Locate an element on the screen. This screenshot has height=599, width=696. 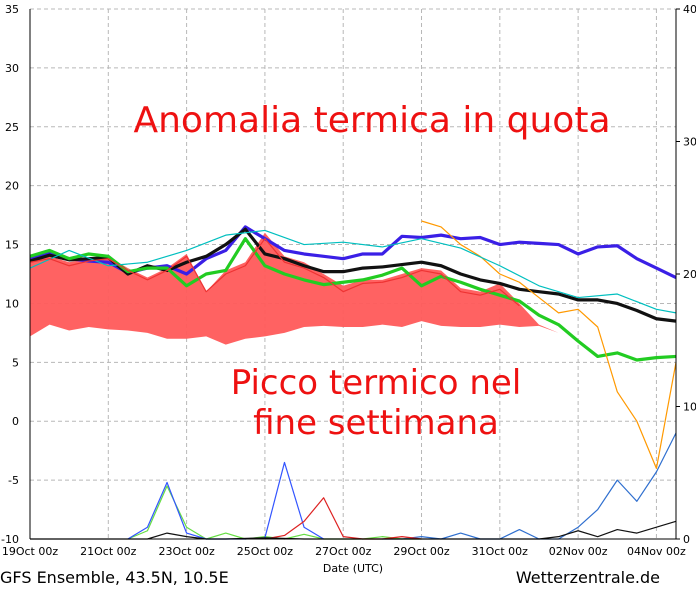
y-tick-label: 15 is located at coordinates (12, 245).